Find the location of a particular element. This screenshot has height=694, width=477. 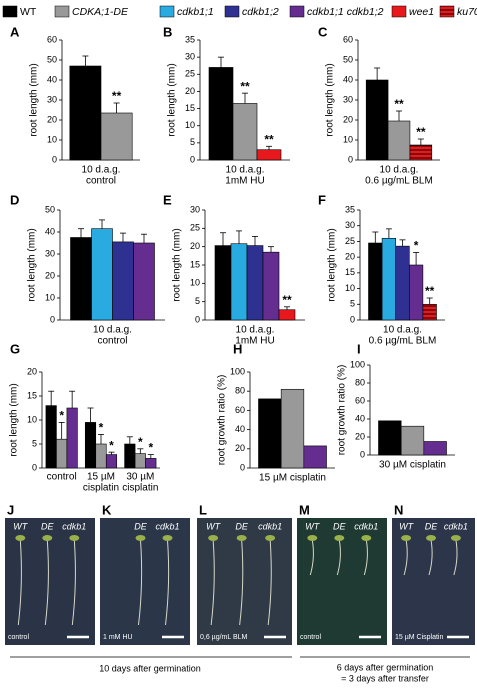

panel-letter: N is located at coordinates (398, 509).